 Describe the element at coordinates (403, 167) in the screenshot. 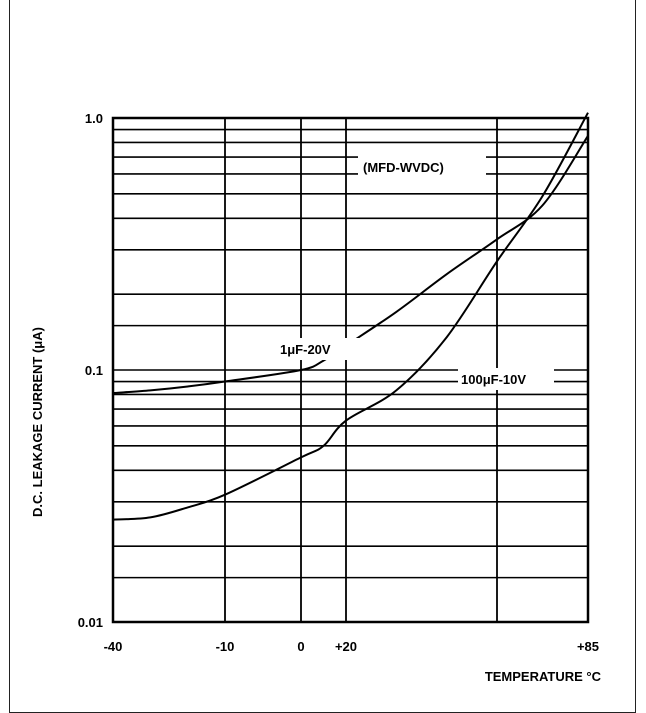

I see `legend-title: (MFD-WVDC)` at that location.